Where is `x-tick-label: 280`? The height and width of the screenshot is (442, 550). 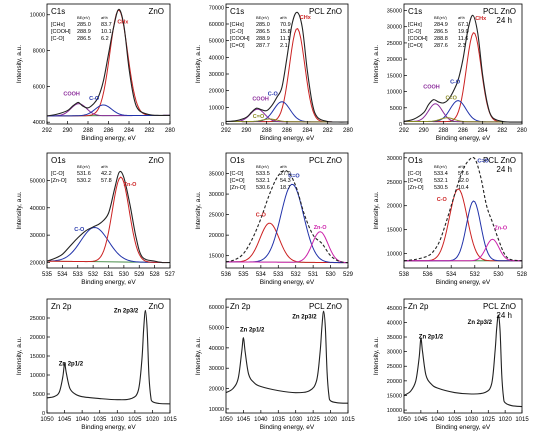
x-tick-label: 280 is located at coordinates (522, 131).